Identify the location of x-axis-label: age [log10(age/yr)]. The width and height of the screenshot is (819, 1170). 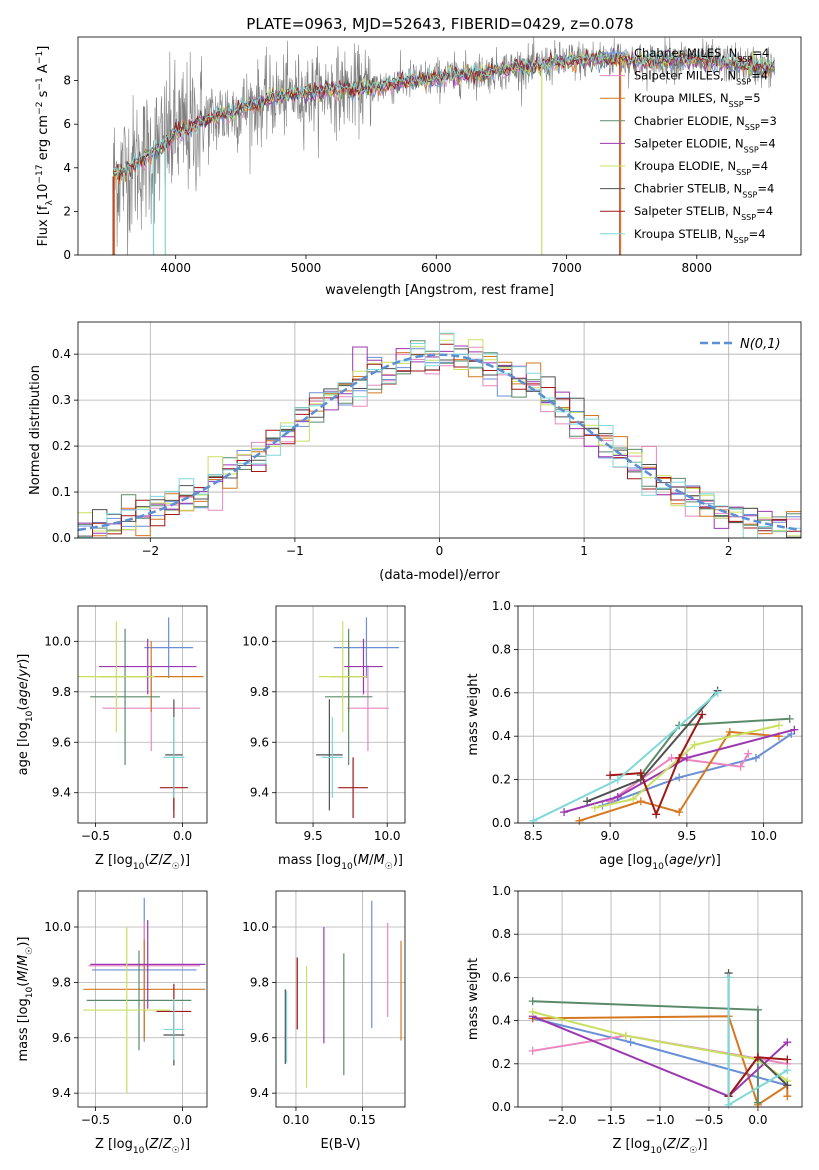
(660, 862).